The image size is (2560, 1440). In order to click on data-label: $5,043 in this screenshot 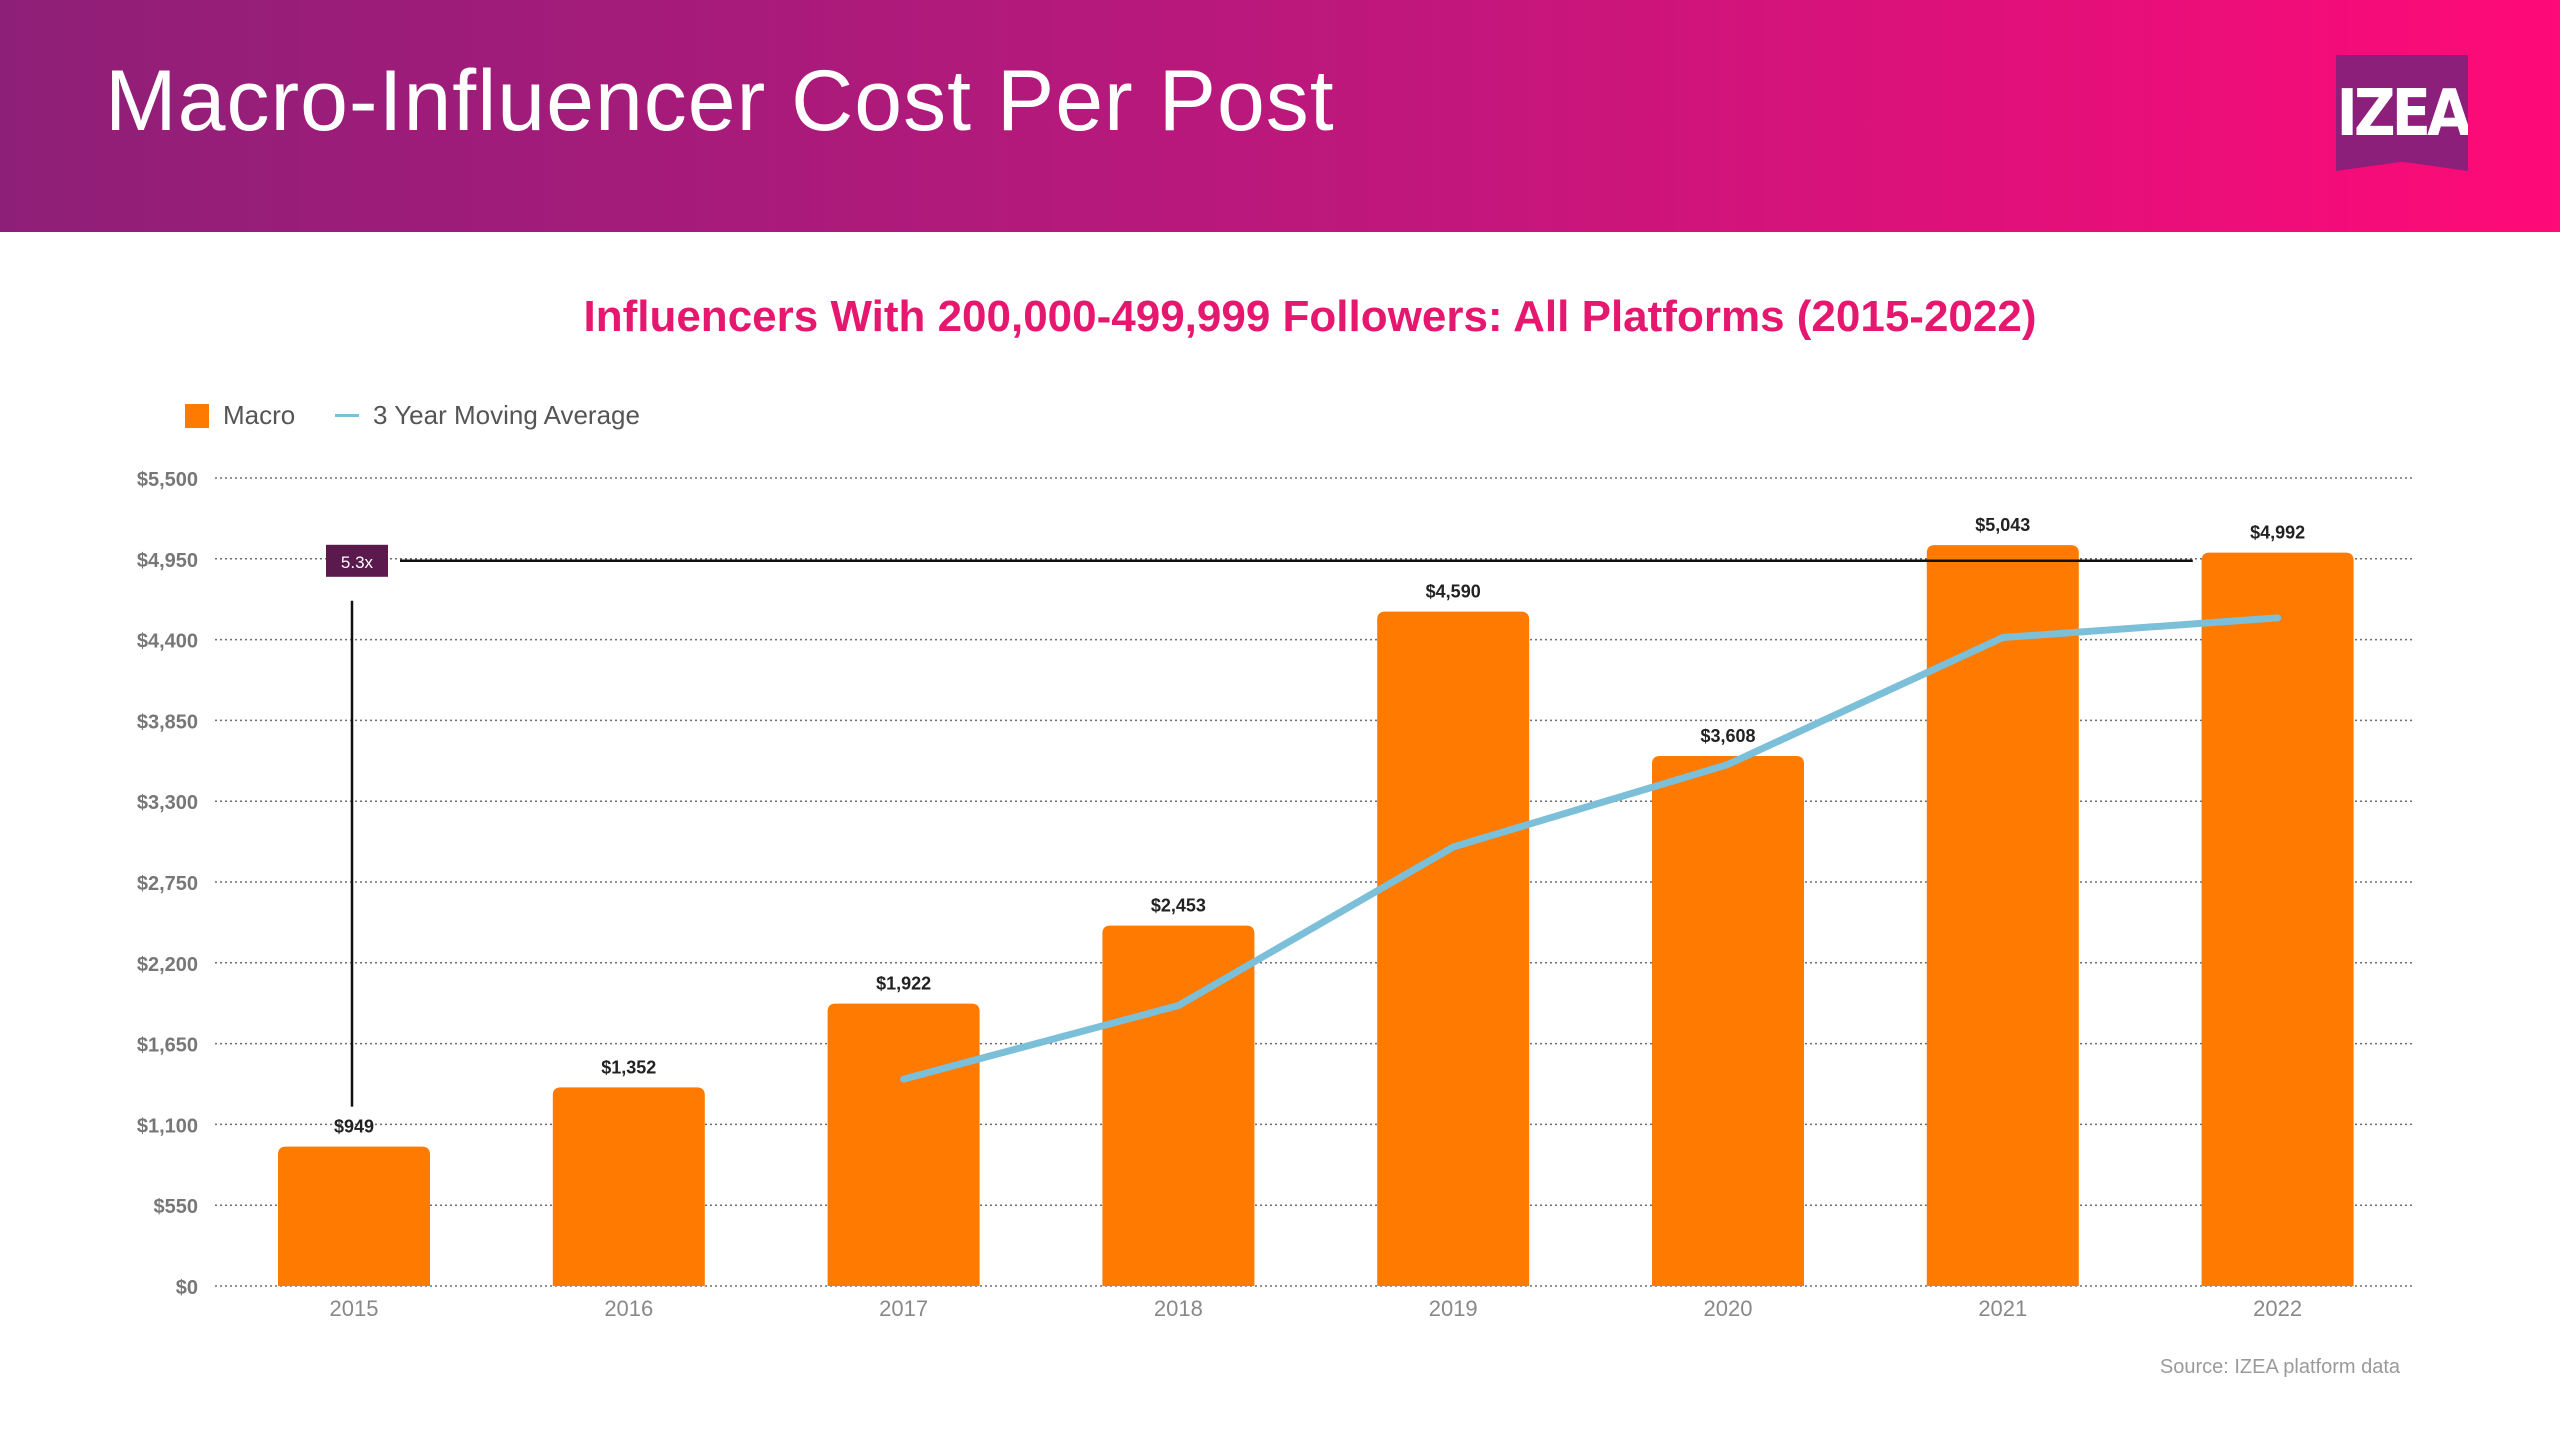, I will do `click(2002, 525)`.